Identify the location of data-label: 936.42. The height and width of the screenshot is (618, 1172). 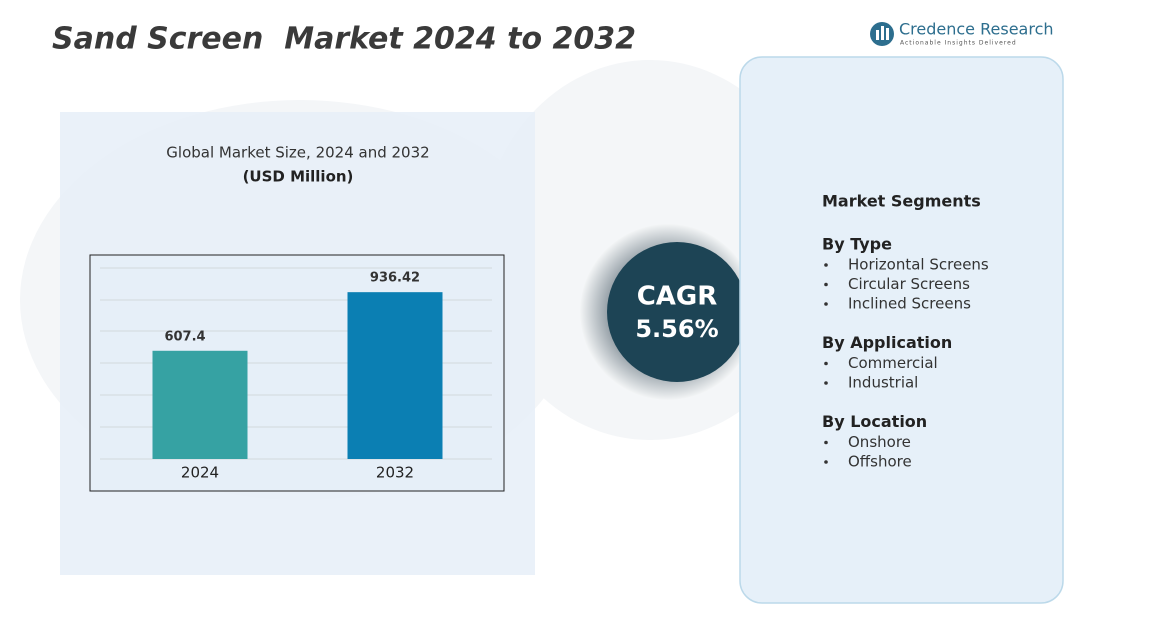
(395, 278).